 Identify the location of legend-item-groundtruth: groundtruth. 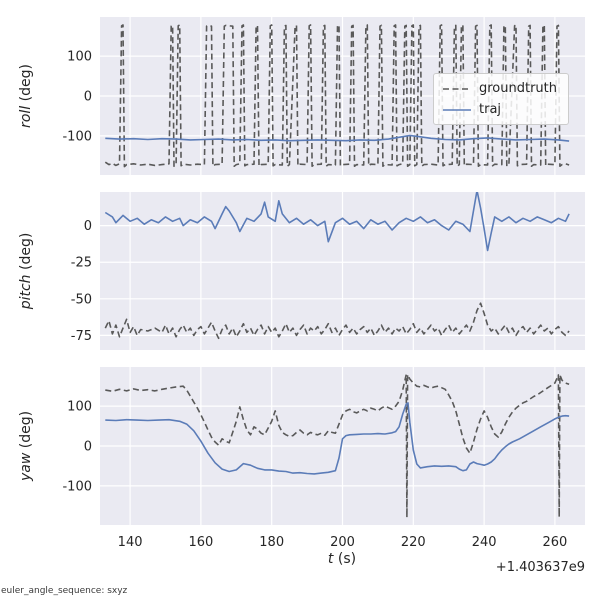
(500, 88).